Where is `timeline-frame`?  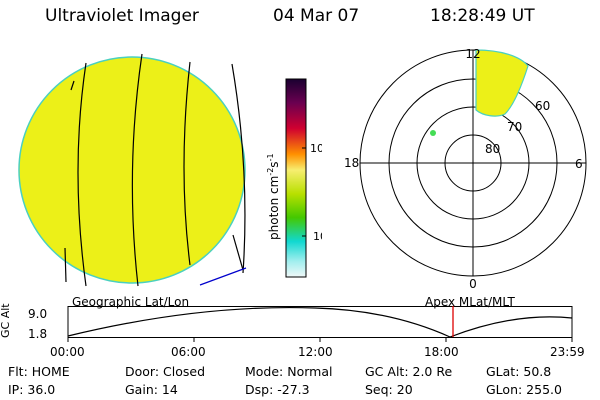
timeline-frame is located at coordinates (320, 322).